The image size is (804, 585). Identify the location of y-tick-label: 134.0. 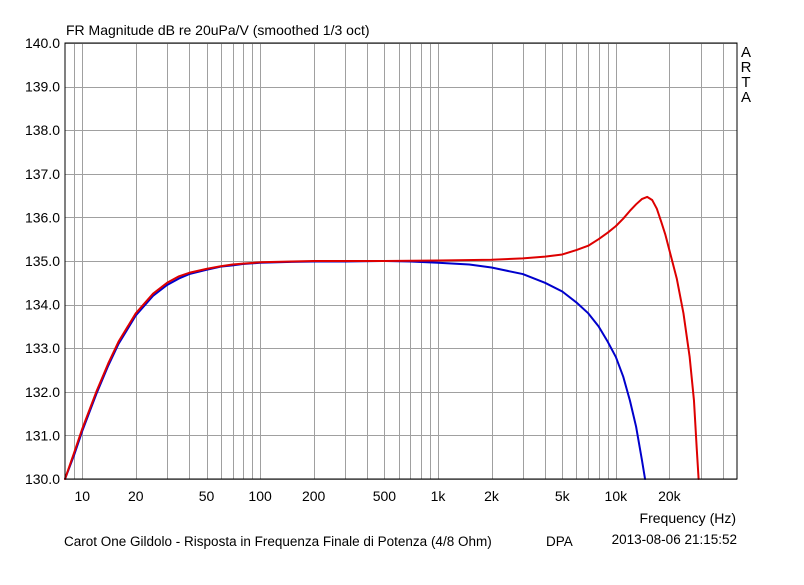
(42, 305).